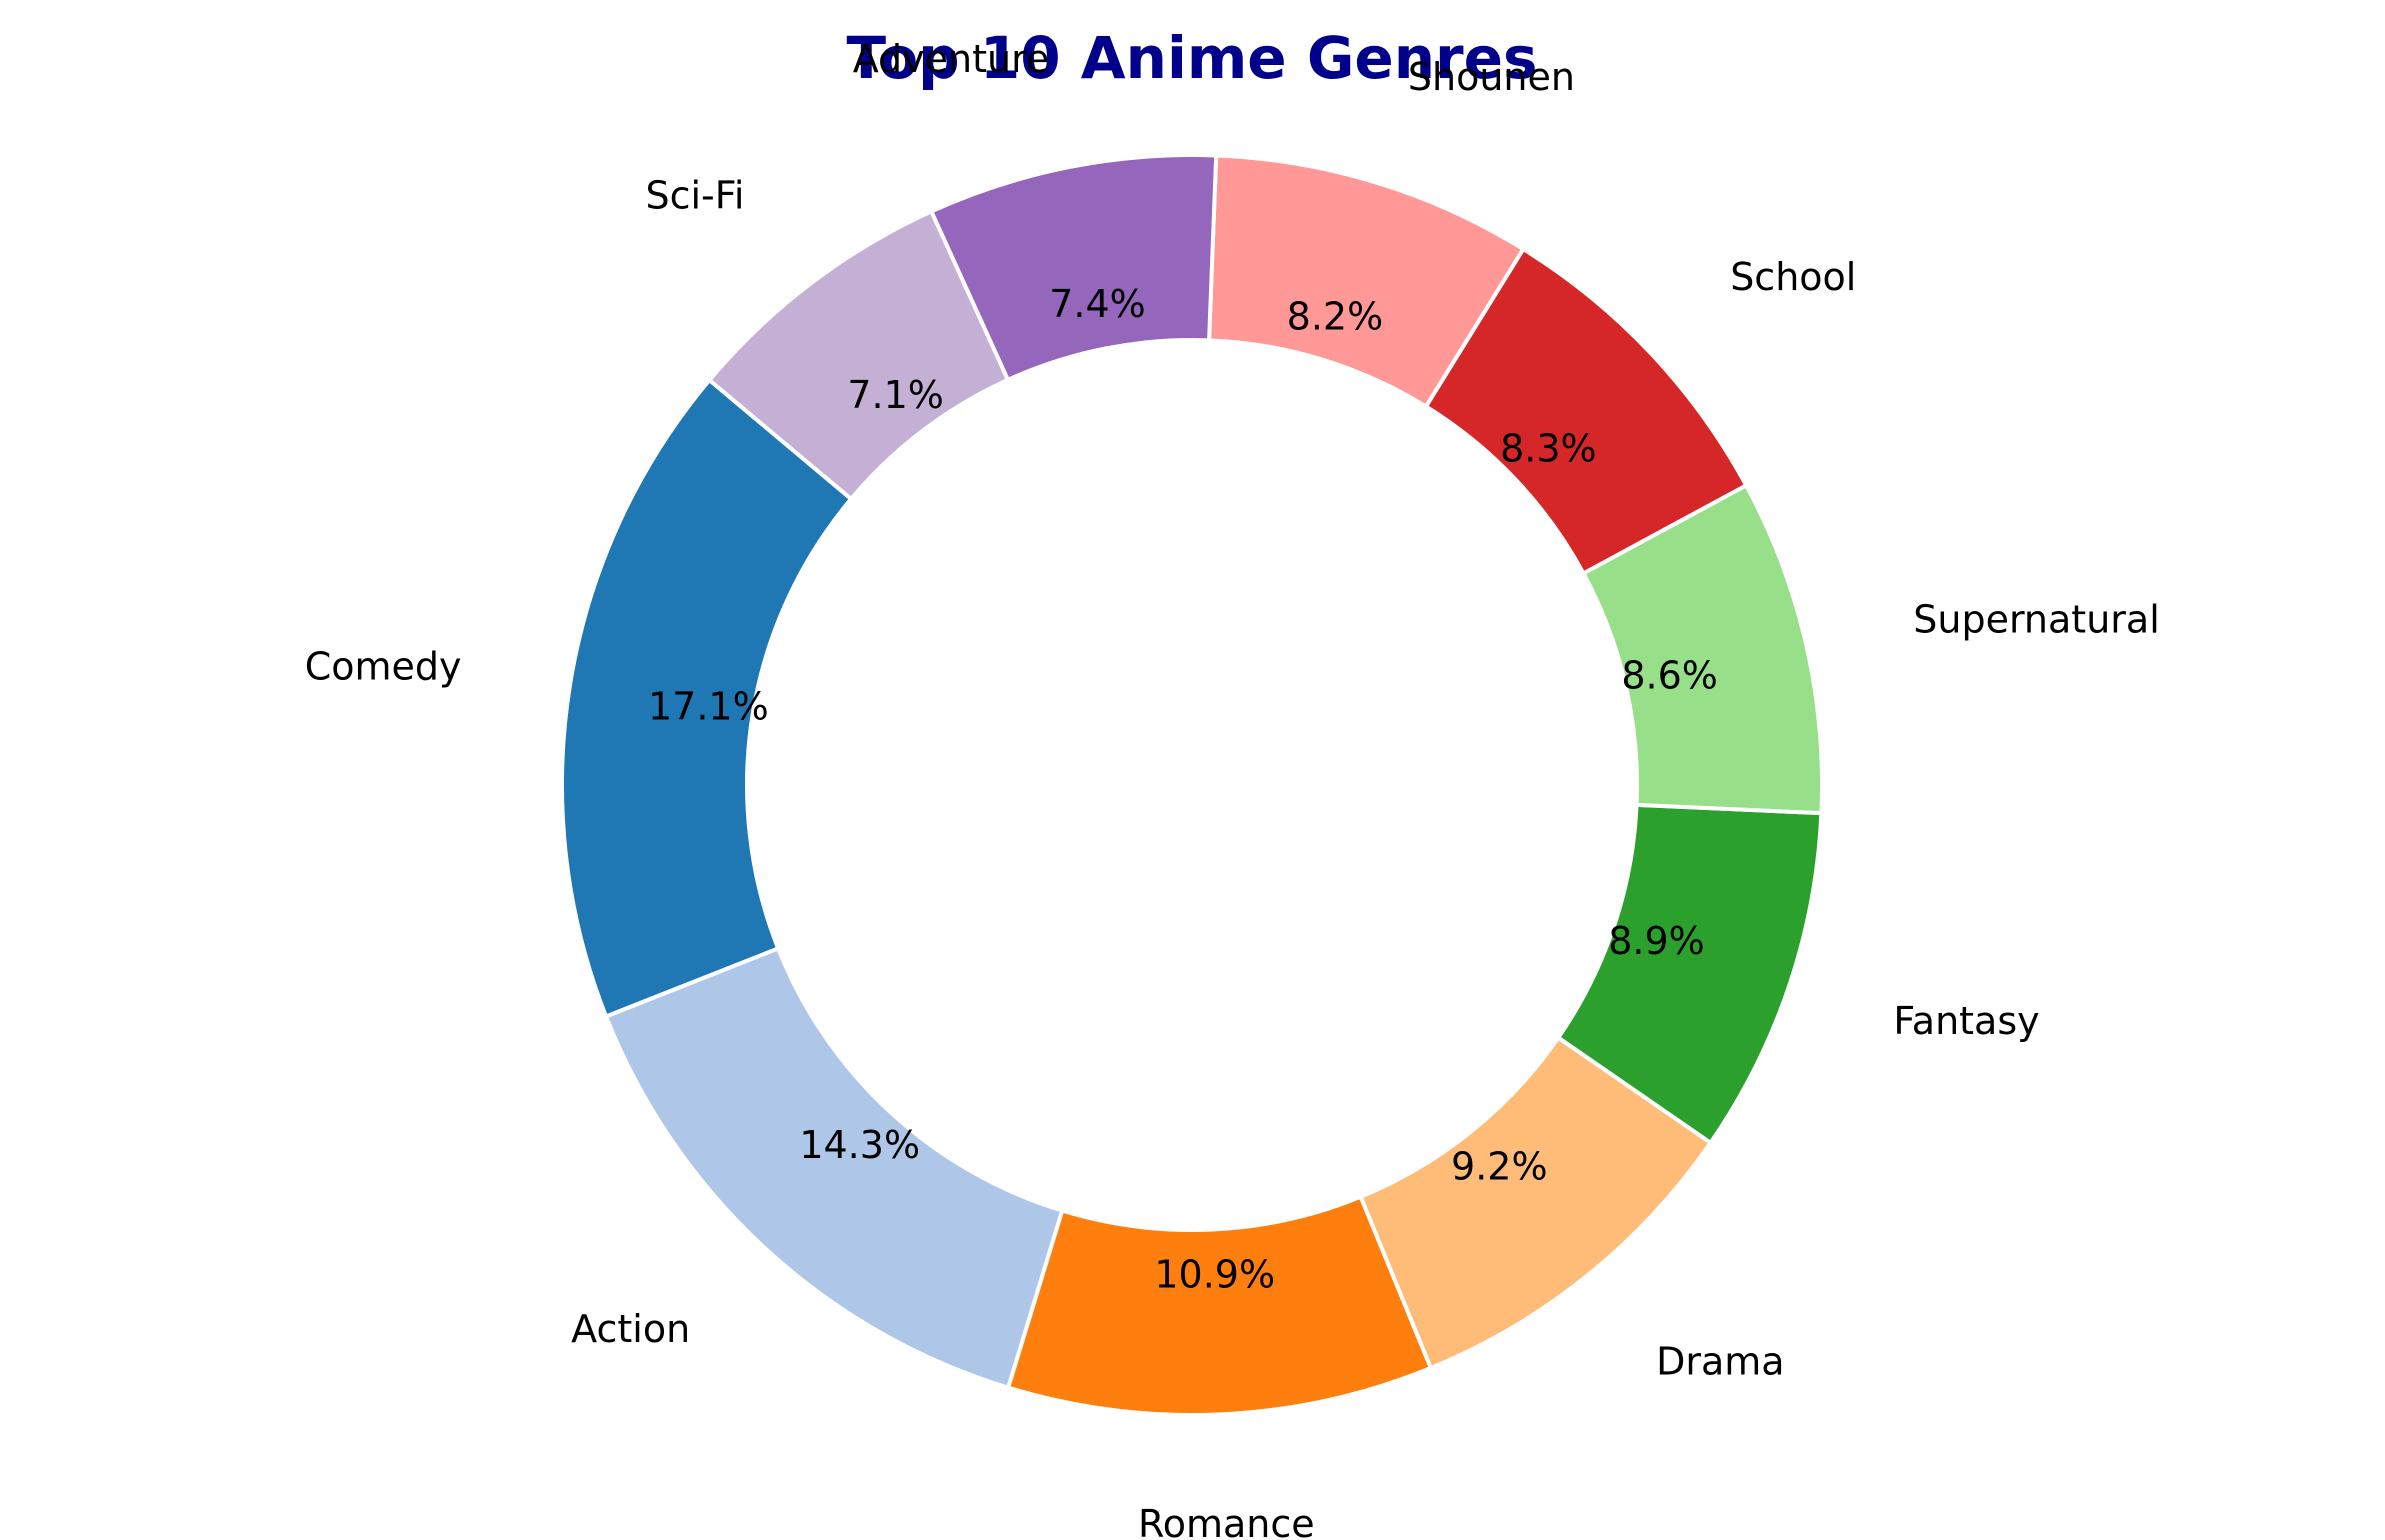  What do you see at coordinates (694, 196) in the screenshot?
I see `category-label: Sci-Fi` at bounding box center [694, 196].